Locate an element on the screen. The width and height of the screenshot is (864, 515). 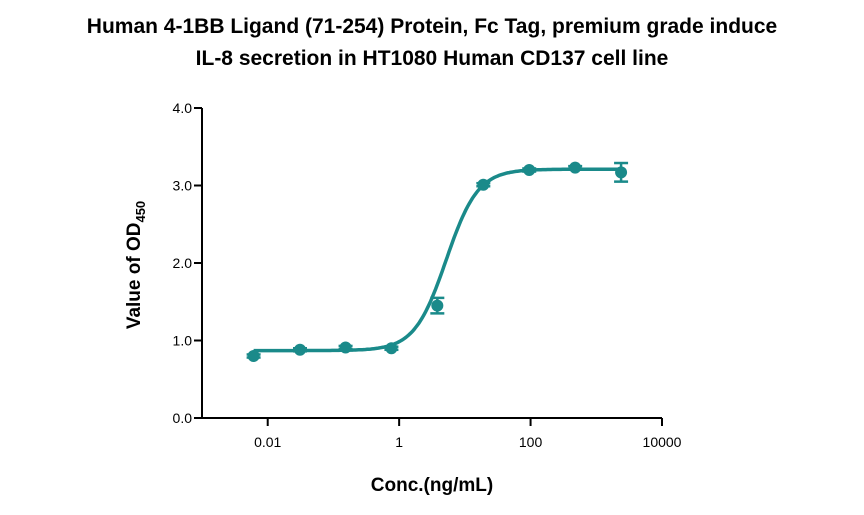
y-axis-title: Value of OD450 is located at coordinates (136, 265).